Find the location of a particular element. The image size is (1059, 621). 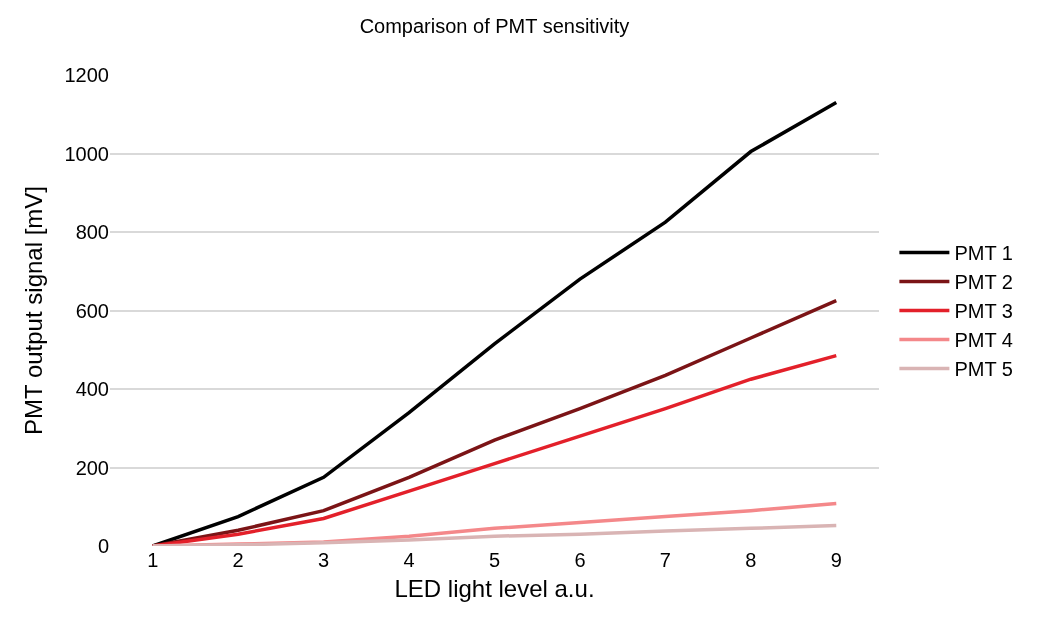

line-series is located at coordinates (494, 534).